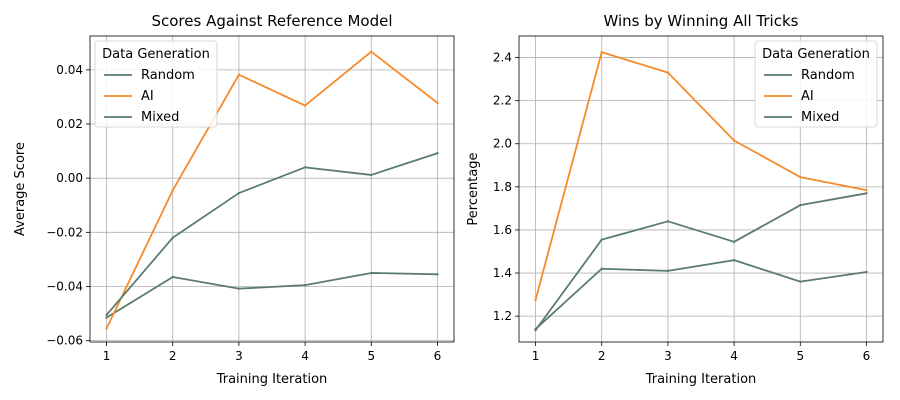 This screenshot has height=400, width=900. I want to click on y-tick-label: 2.0, so click(502, 144).